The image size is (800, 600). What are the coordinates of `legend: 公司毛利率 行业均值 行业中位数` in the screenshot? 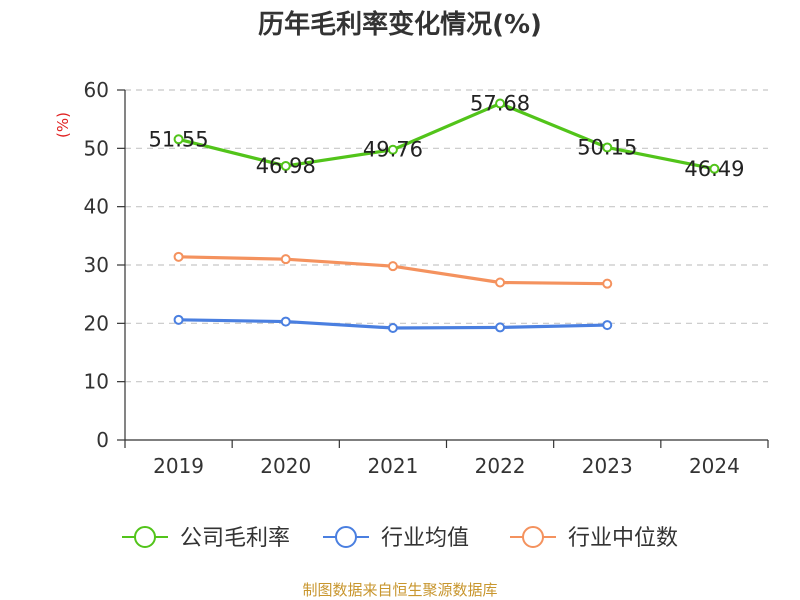 It's located at (400, 538).